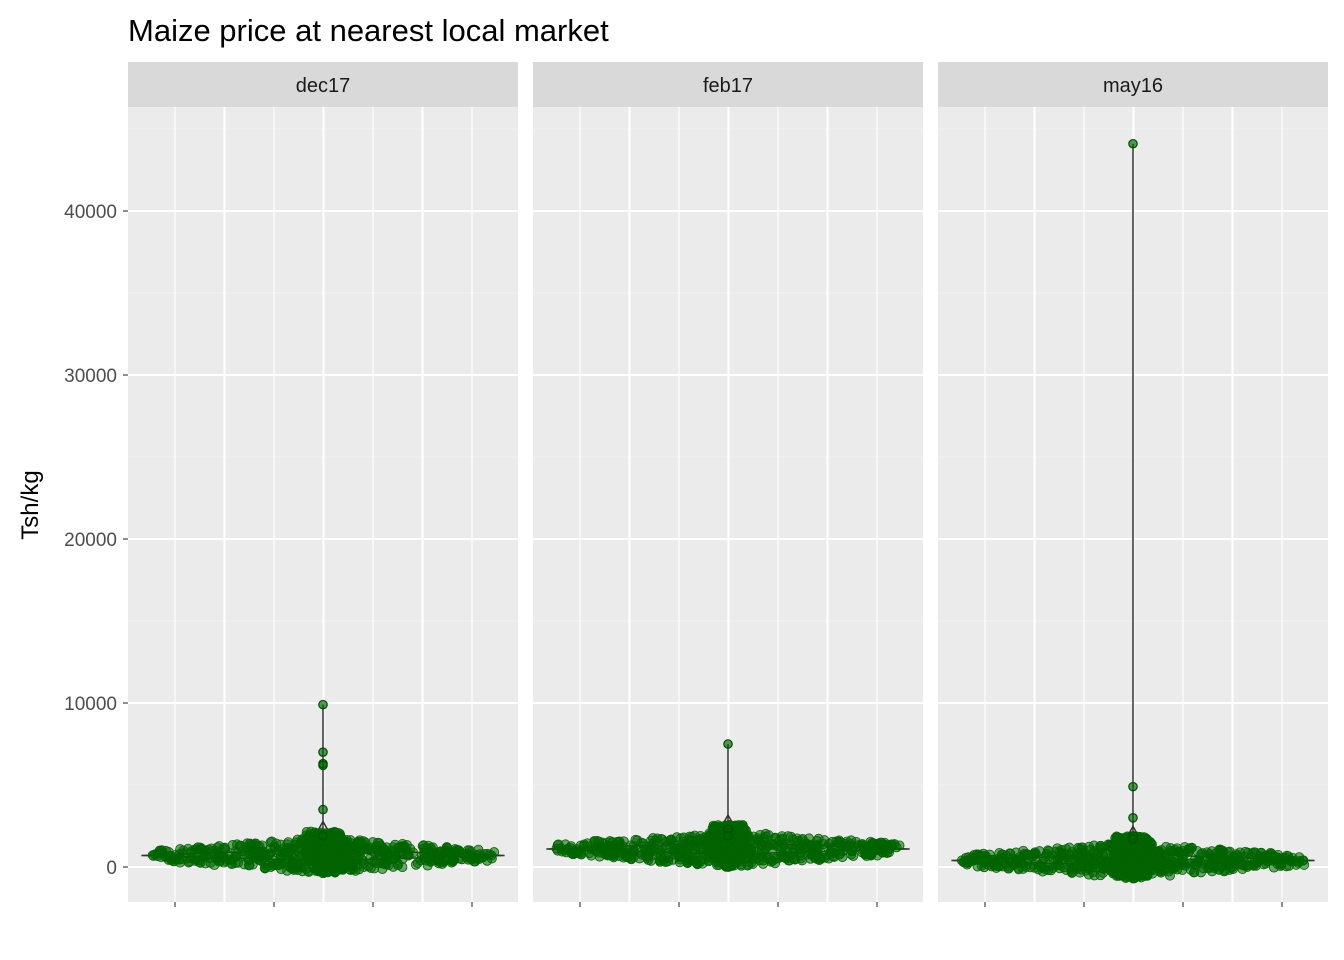 The image size is (1344, 960). I want to click on y-axis-label: Tsh/kg, so click(30, 504).